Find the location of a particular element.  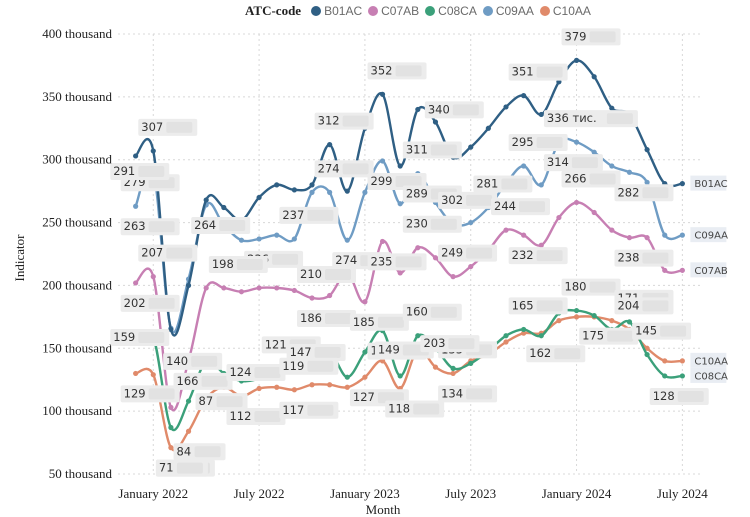

legend-item-c07ab: C07AB is located at coordinates (393, 11).